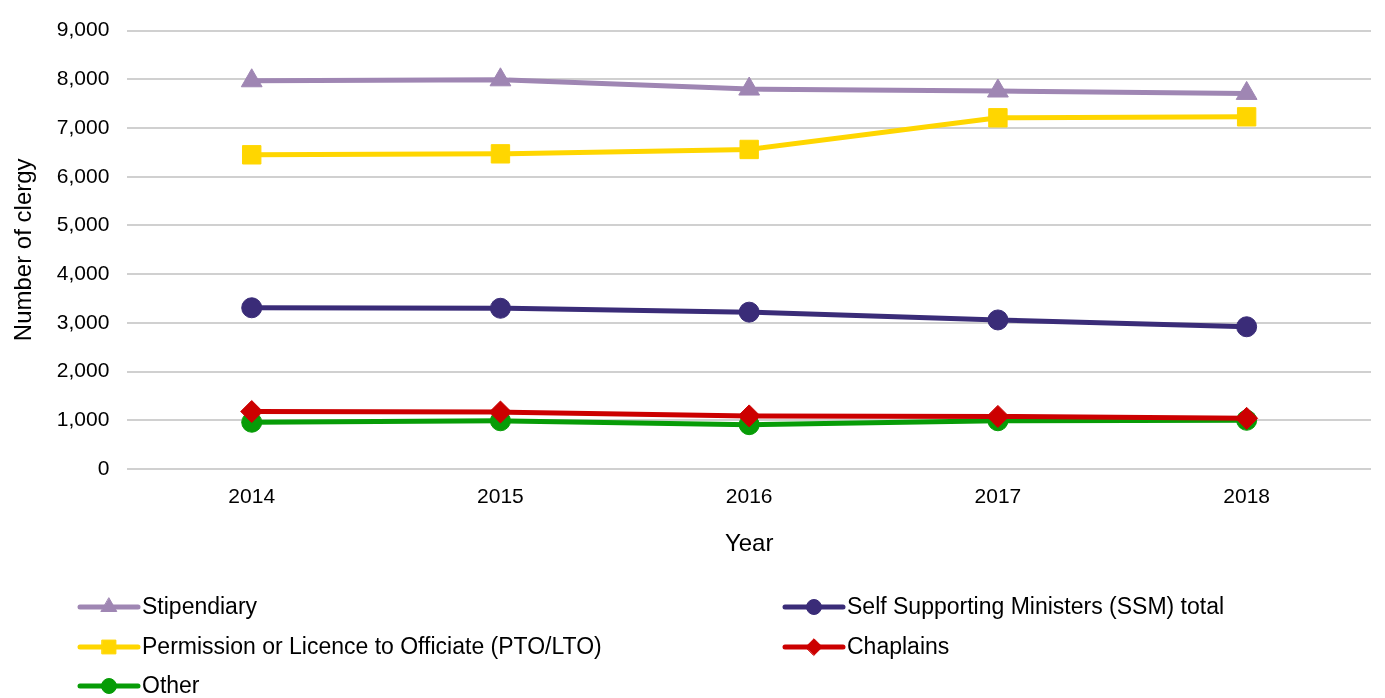  Describe the element at coordinates (171, 685) in the screenshot. I see `legend-label: Other` at that location.